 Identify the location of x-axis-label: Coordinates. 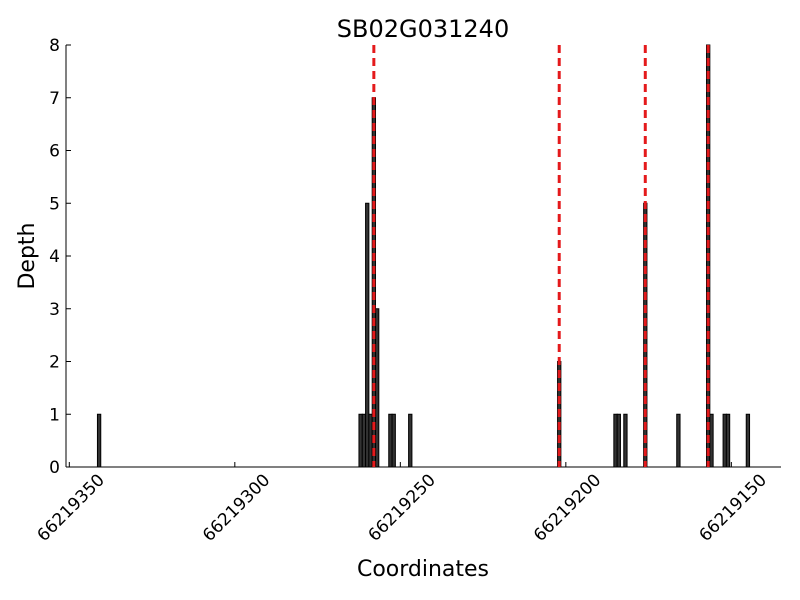
(423, 569).